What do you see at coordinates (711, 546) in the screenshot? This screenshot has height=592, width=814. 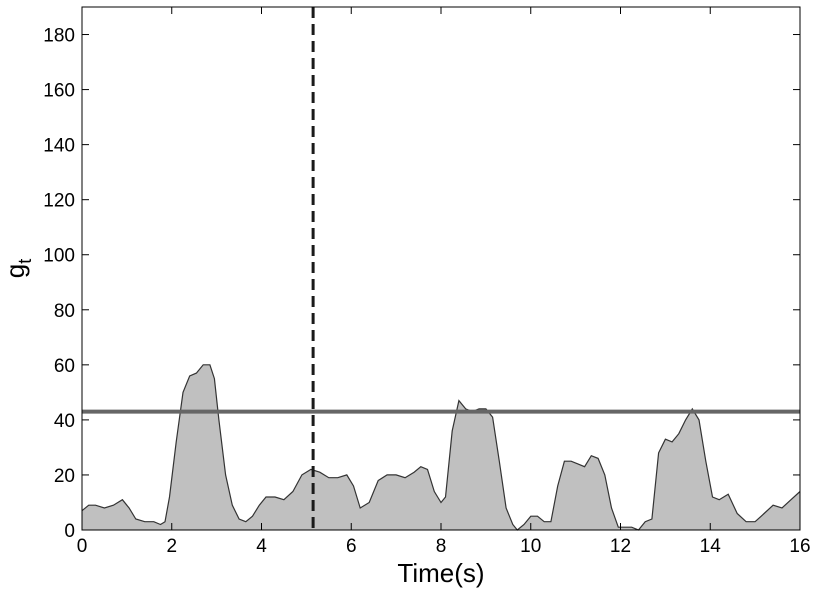 I see `x-tick-label: 14` at bounding box center [711, 546].